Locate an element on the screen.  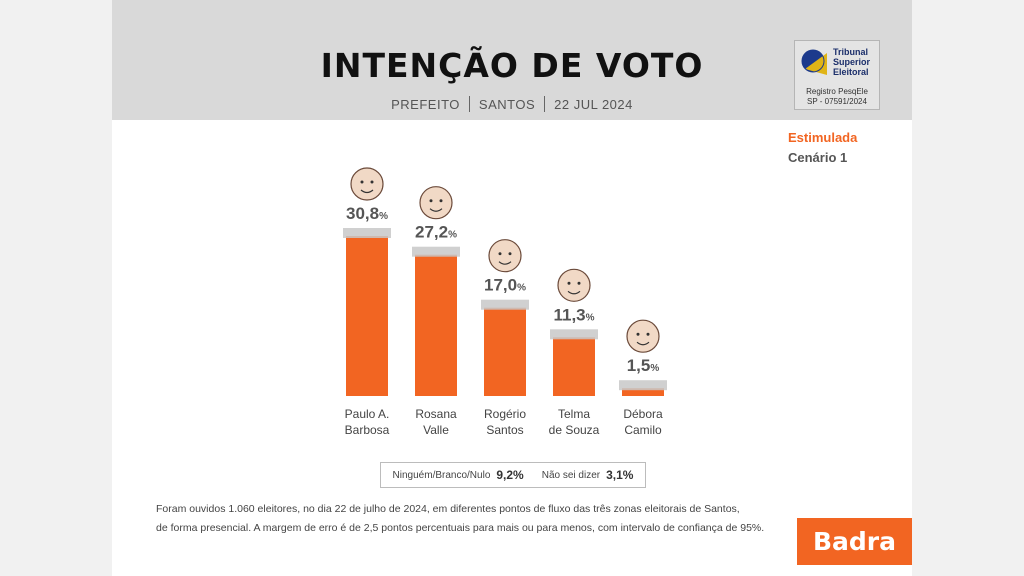
dont-know-value: 3,1% is located at coordinates (620, 475).